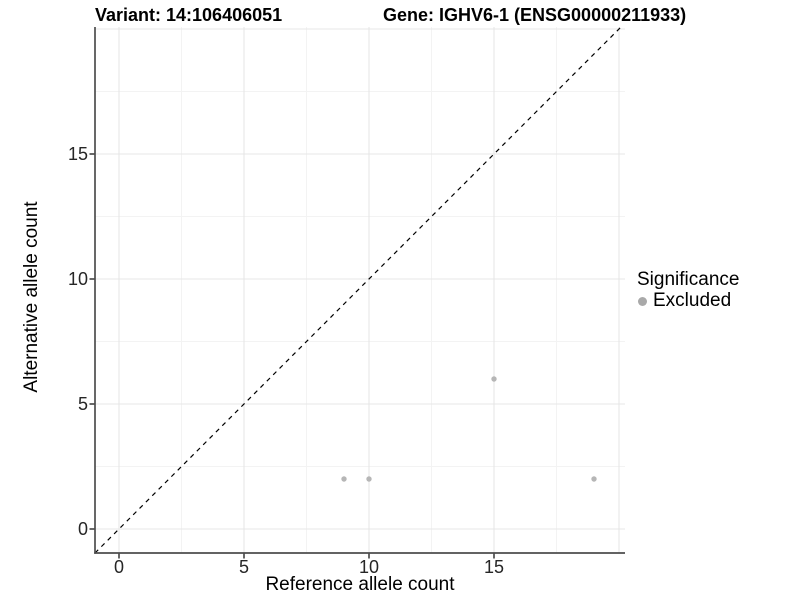 This screenshot has height=600, width=800. I want to click on legend-entry-excluded: Excluded, so click(684, 301).